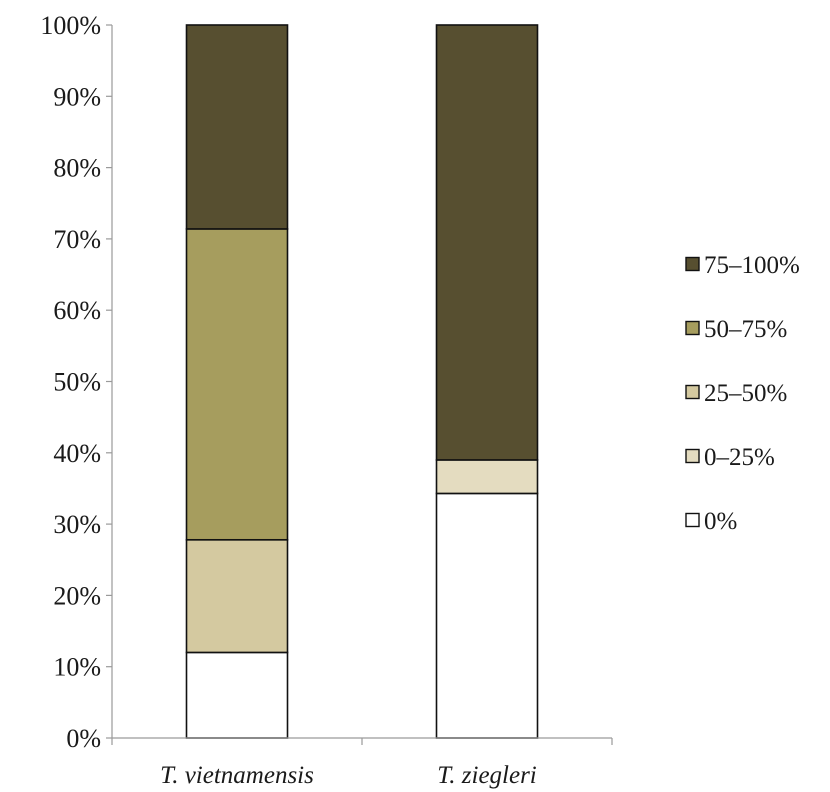 Image resolution: width=830 pixels, height=792 pixels. What do you see at coordinates (487, 775) in the screenshot?
I see `x-category-label: T. ziegleri` at bounding box center [487, 775].